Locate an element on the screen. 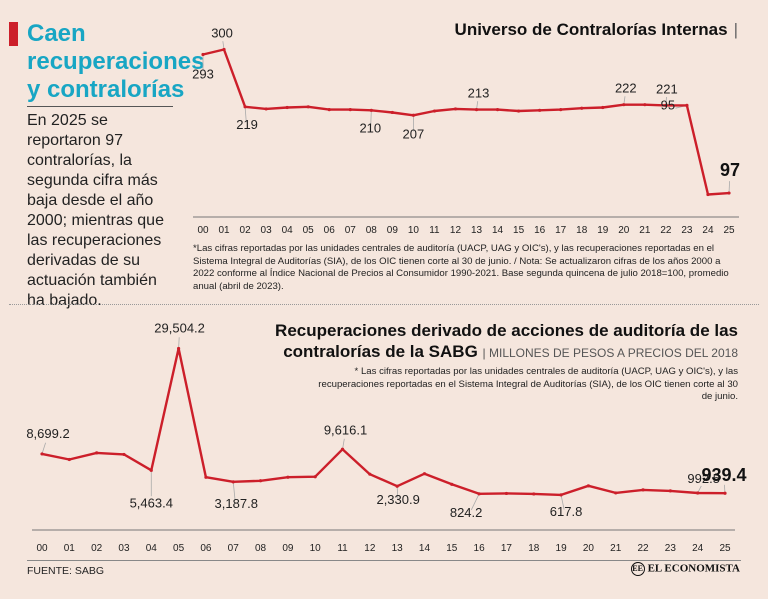 The height and width of the screenshot is (599, 768). chart2-tick-label: 22 is located at coordinates (643, 548).